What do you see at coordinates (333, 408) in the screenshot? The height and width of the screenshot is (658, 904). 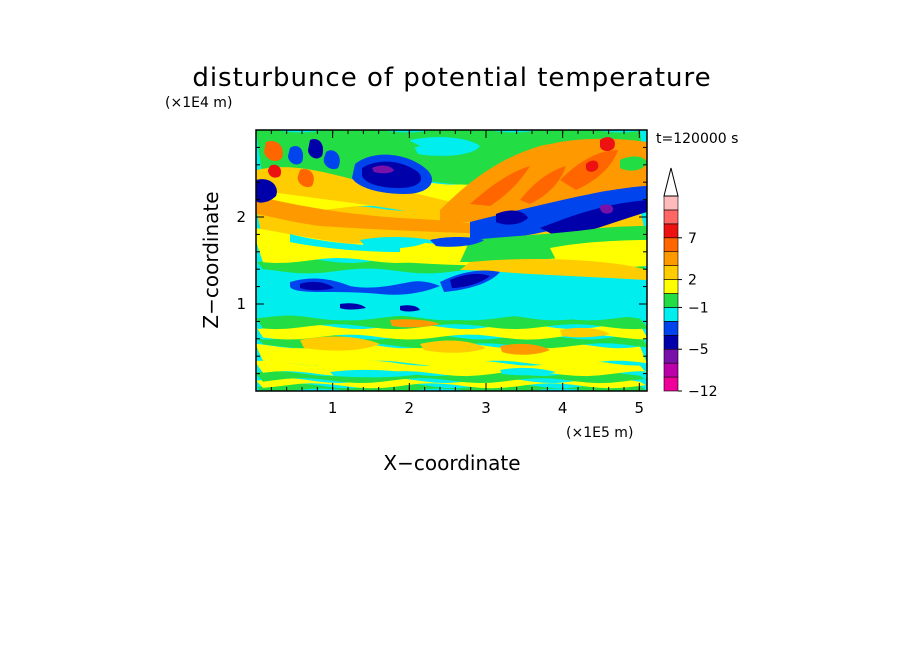 I see `x-tick-label: 1` at bounding box center [333, 408].